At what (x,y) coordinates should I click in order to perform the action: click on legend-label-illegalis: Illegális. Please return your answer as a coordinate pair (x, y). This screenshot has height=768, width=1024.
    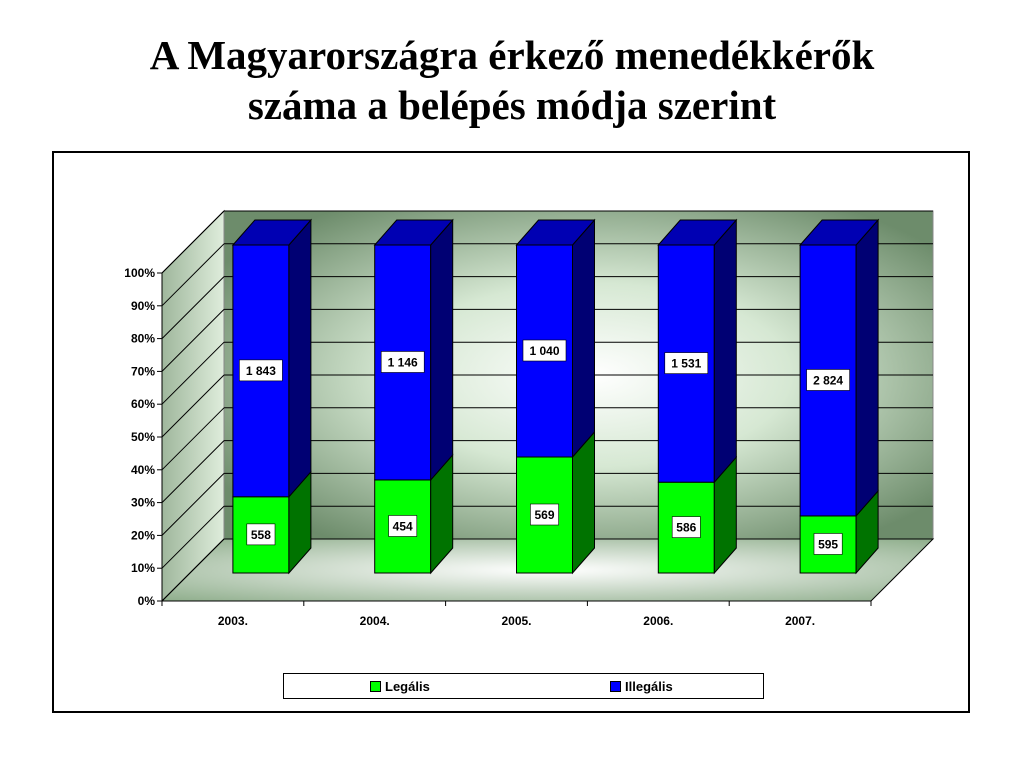
    Looking at the image, I should click on (649, 686).